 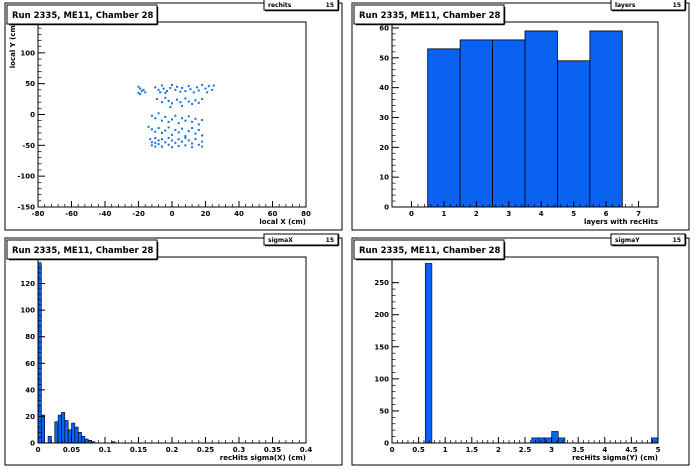 I want to click on x-tick-label: 2.5, so click(x=525, y=450).